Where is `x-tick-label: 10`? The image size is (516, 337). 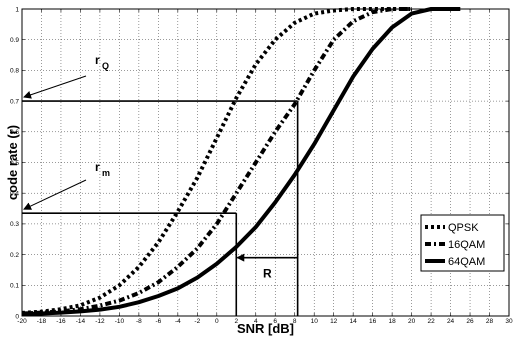 x-tick-label: 10 is located at coordinates (315, 321).